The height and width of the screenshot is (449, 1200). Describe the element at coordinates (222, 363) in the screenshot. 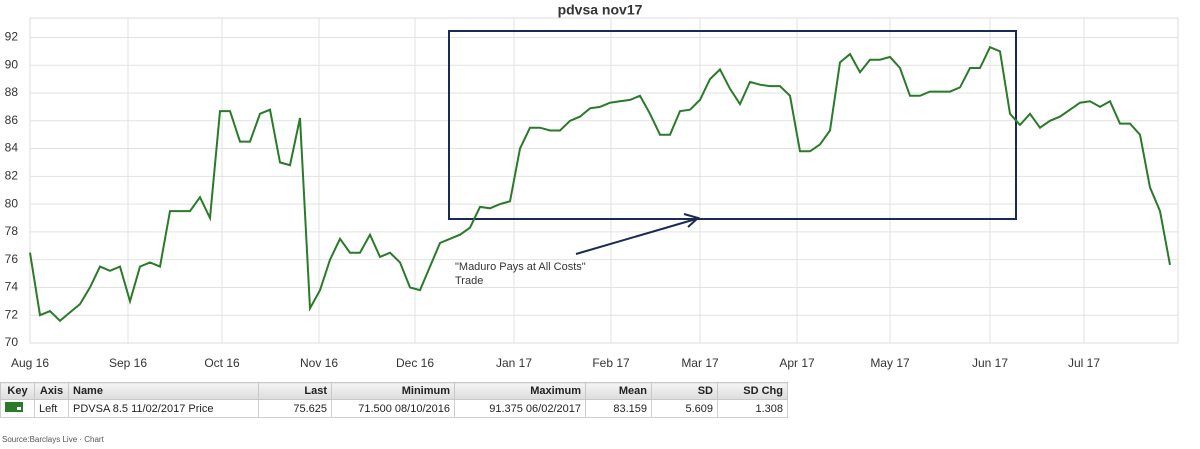

I see `x-tick-label: Oct 16` at that location.